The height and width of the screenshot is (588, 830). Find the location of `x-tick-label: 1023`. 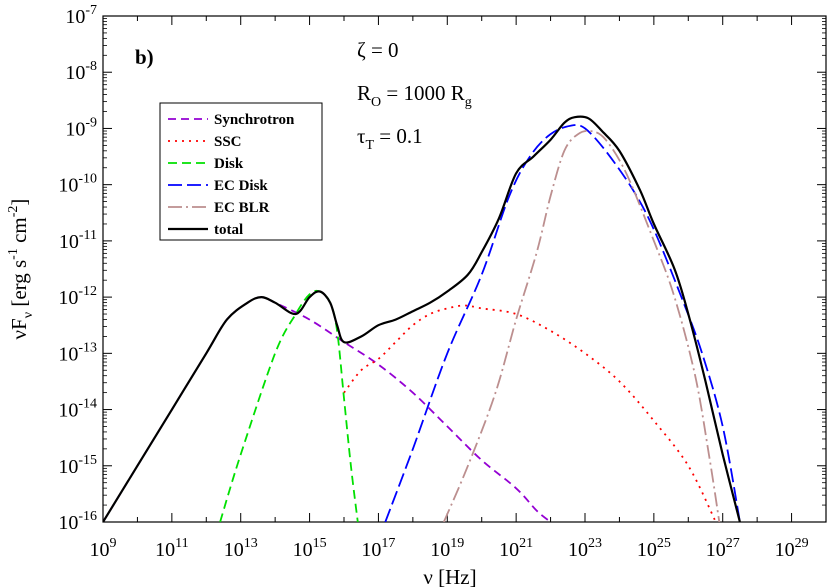

x-tick-label: 1023 is located at coordinates (585, 548).